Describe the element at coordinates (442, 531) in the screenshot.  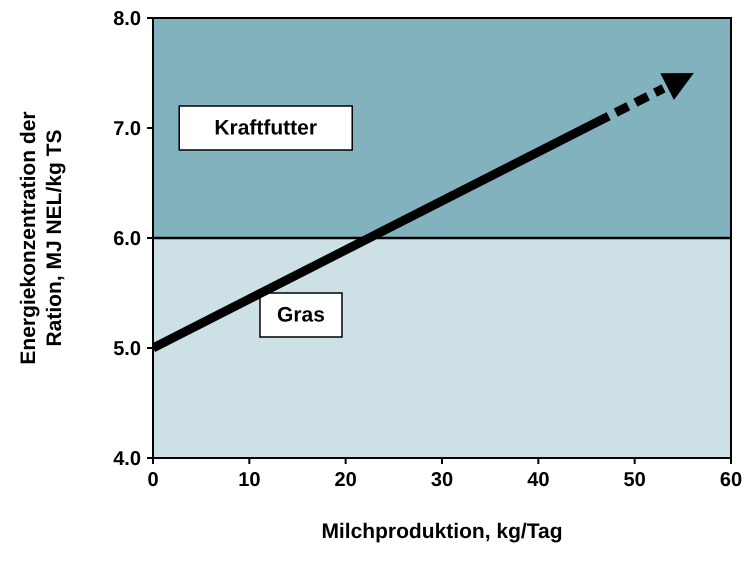
I see `x-axis-title: Milchproduktion, kg/Tag` at that location.